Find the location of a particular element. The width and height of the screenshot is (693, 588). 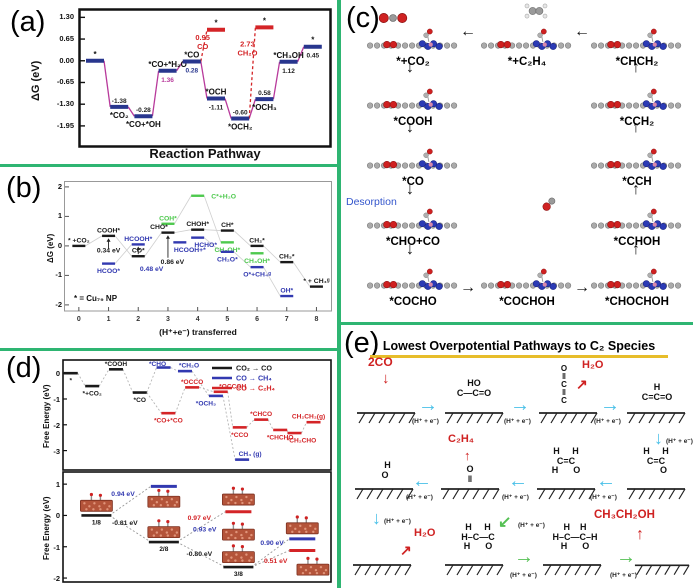

species-label: CH₂CH₂(g) is located at coordinates (308, 417).